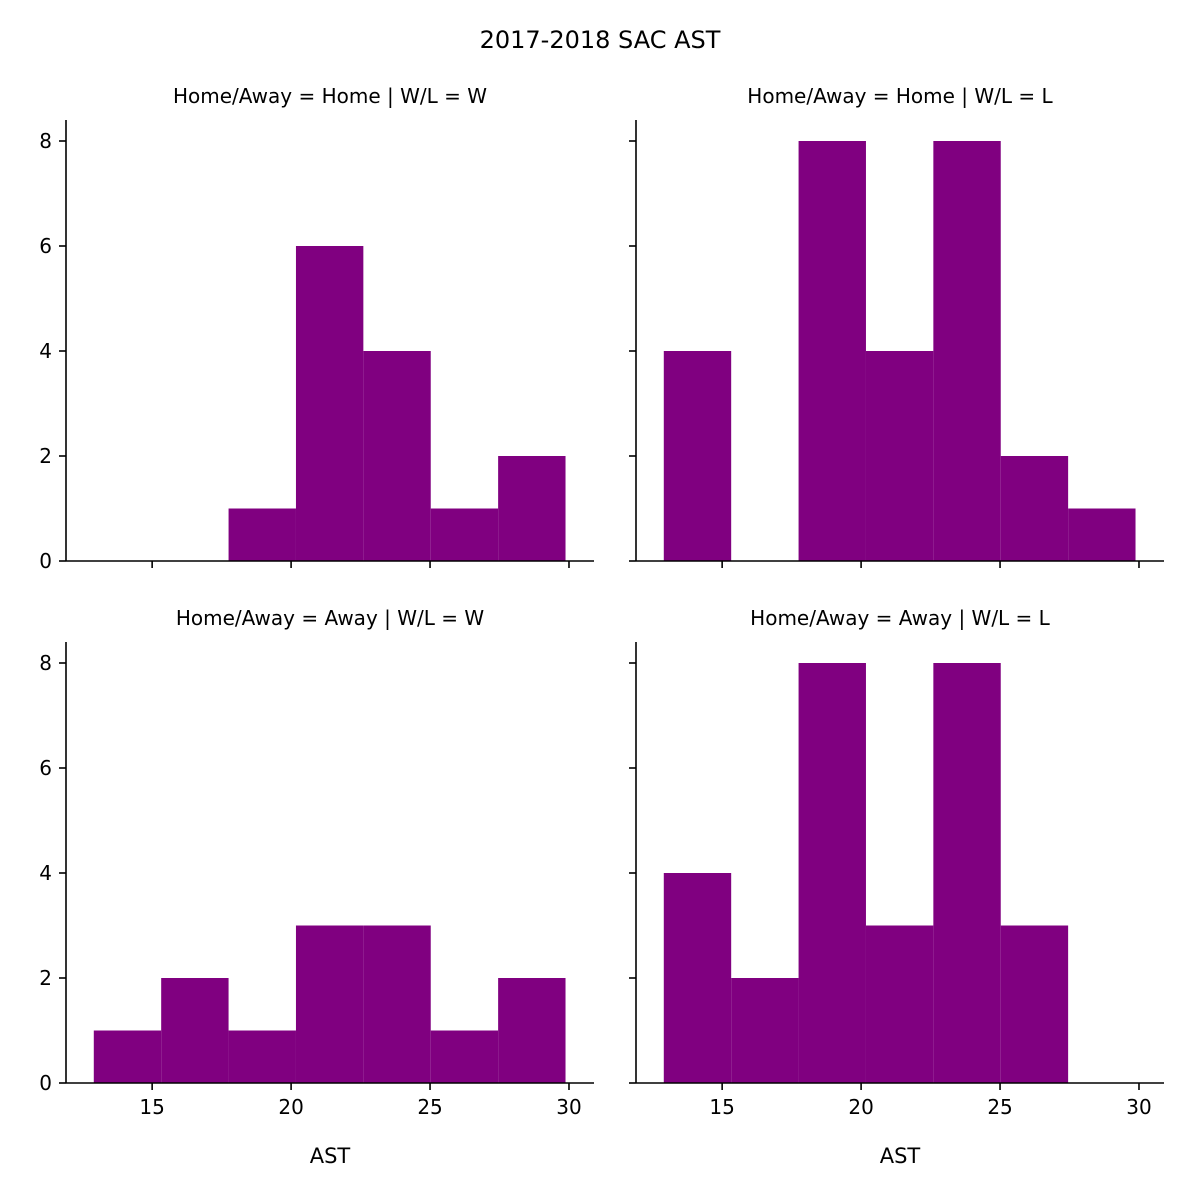  Describe the element at coordinates (330, 618) in the screenshot. I see `panel-title: Home/Away = Away | W/L = W` at that location.